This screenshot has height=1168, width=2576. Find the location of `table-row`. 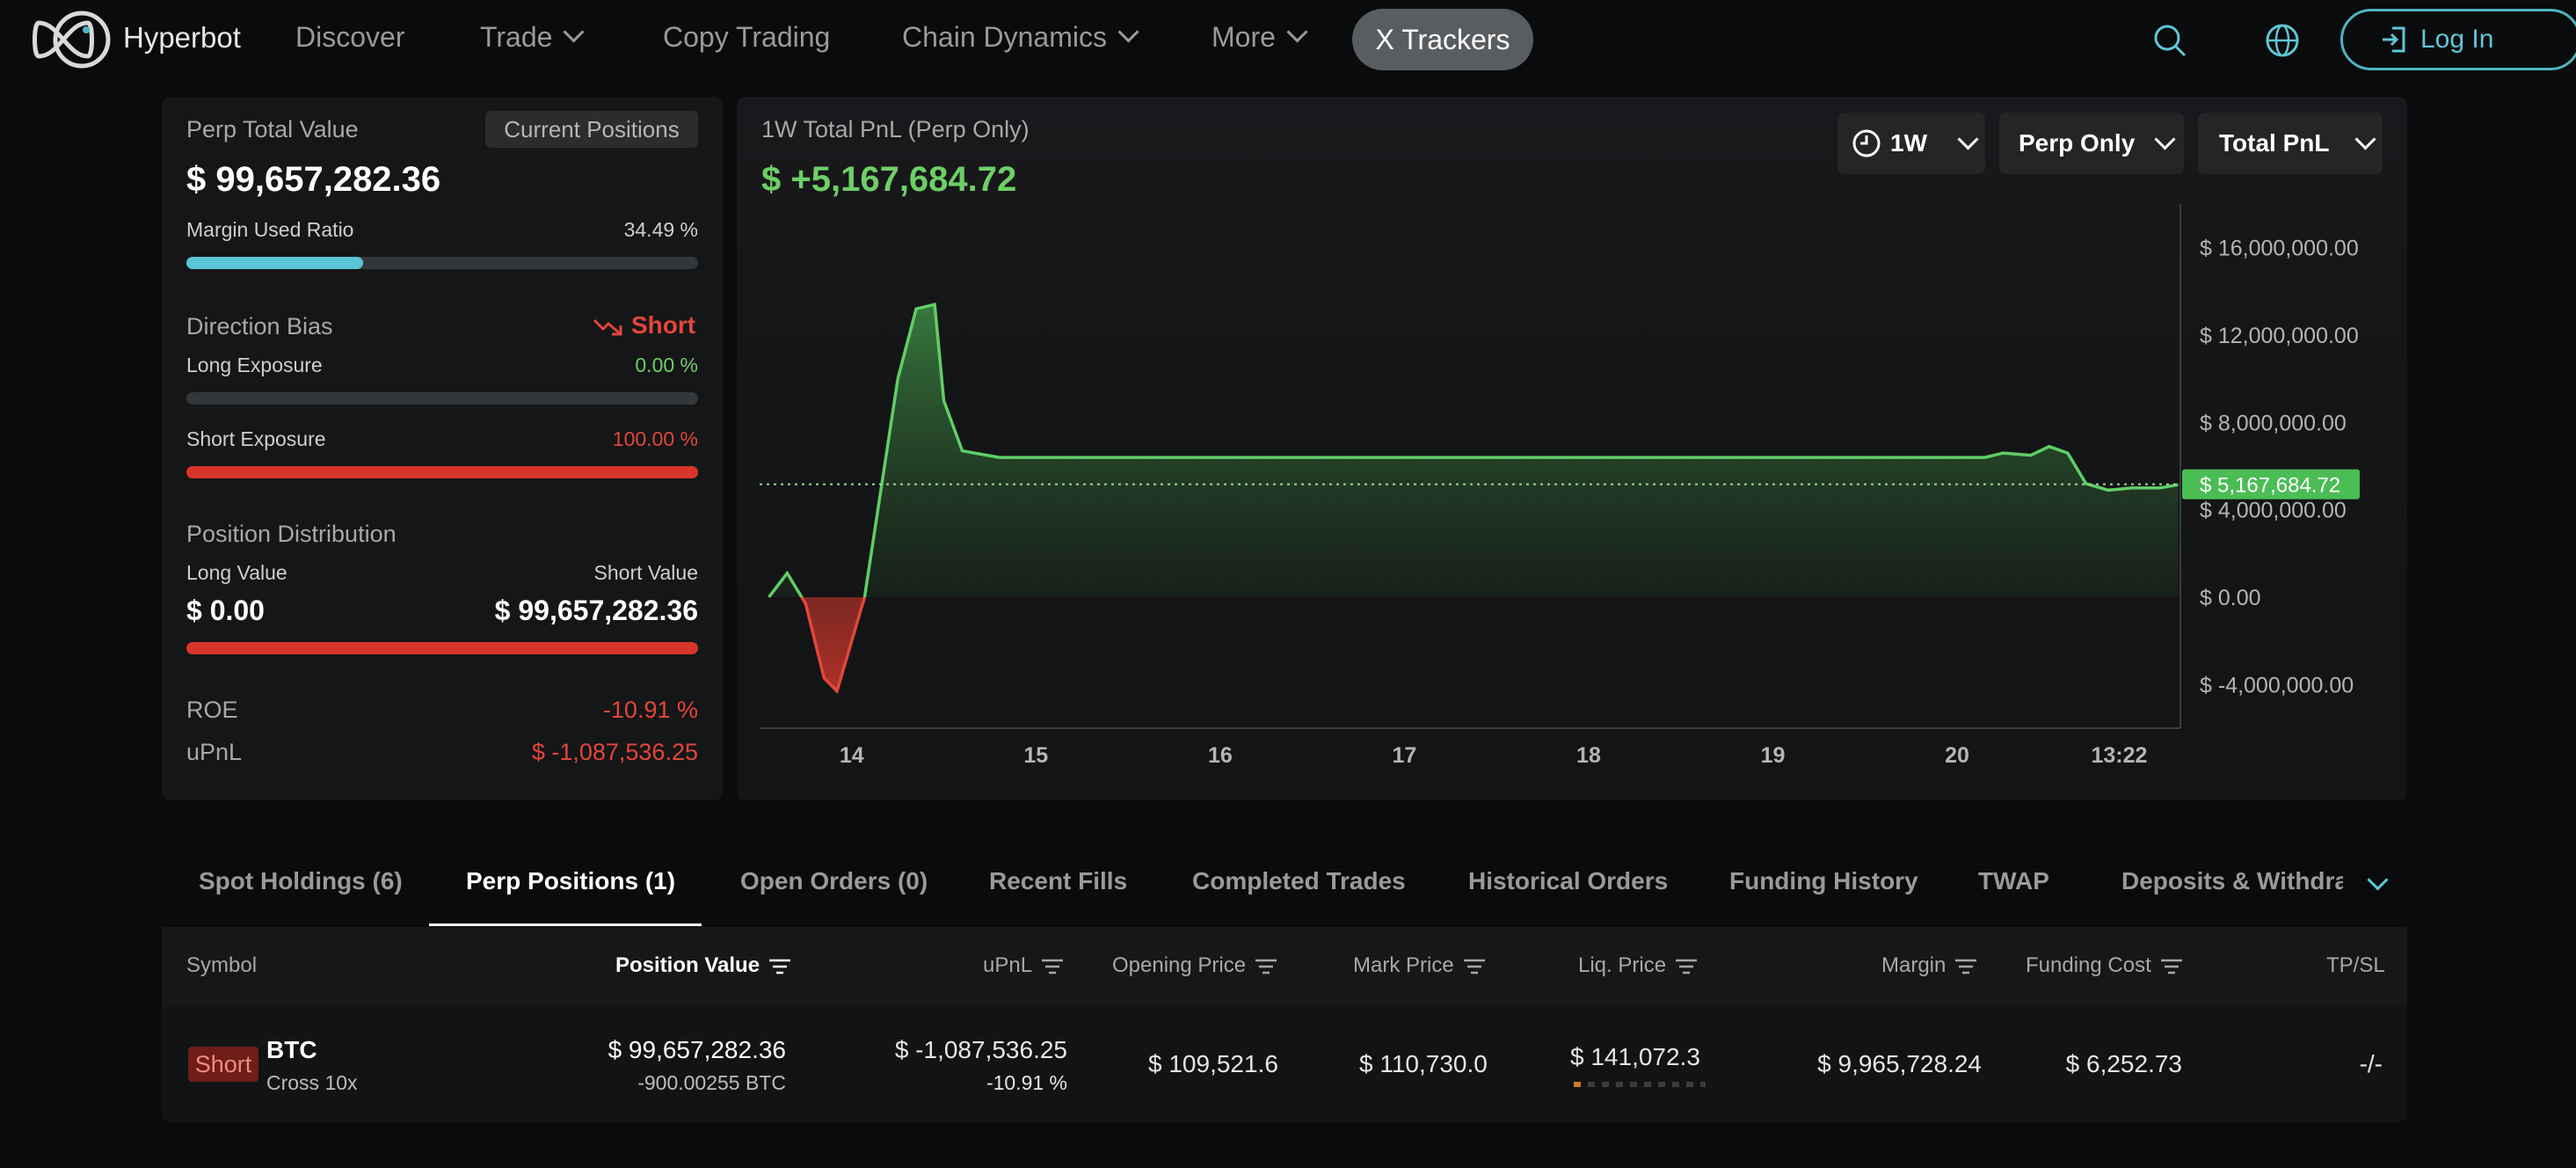

table-row is located at coordinates (1284, 1064).